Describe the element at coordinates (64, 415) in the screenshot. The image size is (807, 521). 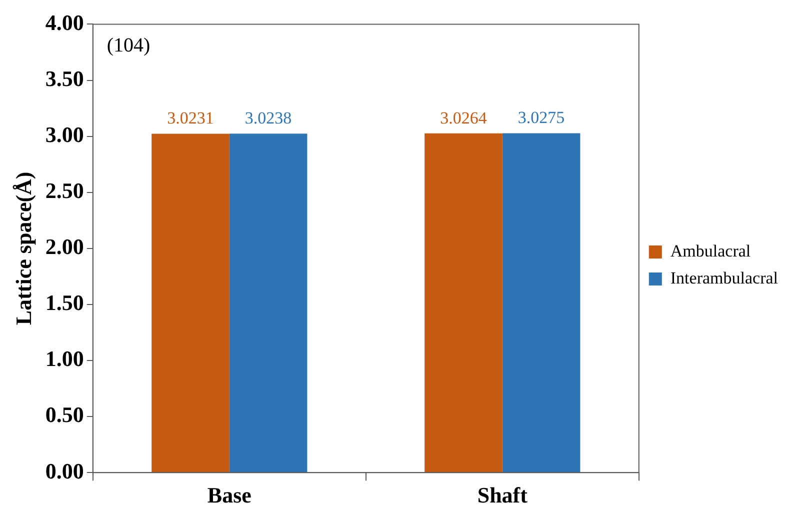
I see `y-tick-label: 0.50` at that location.